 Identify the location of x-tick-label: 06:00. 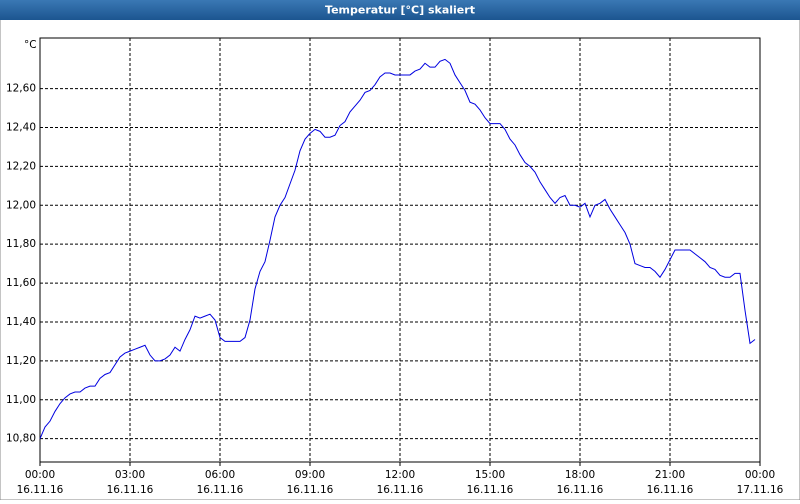
(220, 475).